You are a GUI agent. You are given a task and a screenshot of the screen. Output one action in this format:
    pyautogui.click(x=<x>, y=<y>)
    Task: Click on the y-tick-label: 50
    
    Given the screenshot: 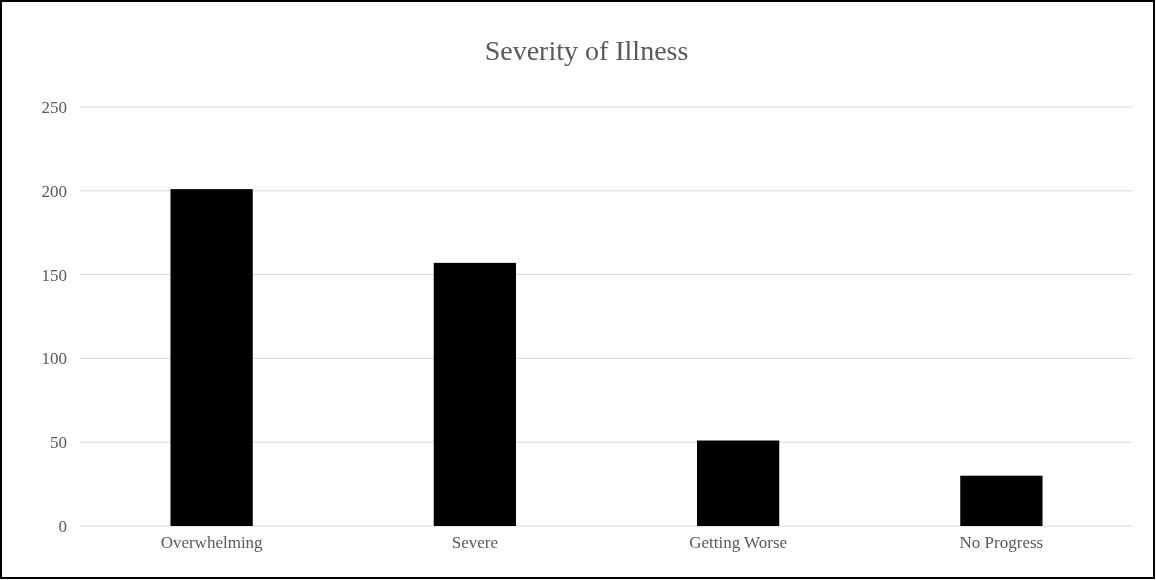 What is the action you would take?
    pyautogui.click(x=58, y=443)
    